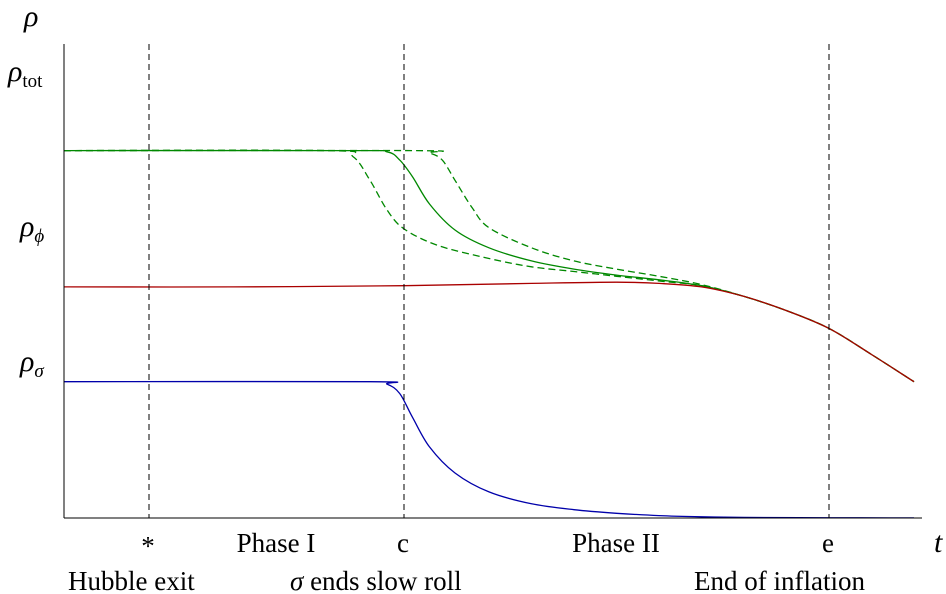 The height and width of the screenshot is (594, 946). What do you see at coordinates (131, 580) in the screenshot?
I see `caption-hubble-exit: Hubble exit` at bounding box center [131, 580].